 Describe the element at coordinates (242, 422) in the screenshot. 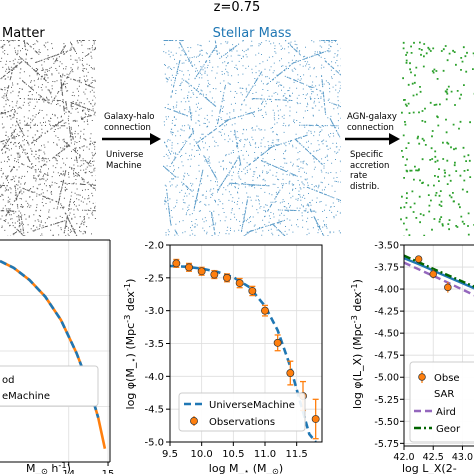

I see `legend-label-observations: Observations` at that location.